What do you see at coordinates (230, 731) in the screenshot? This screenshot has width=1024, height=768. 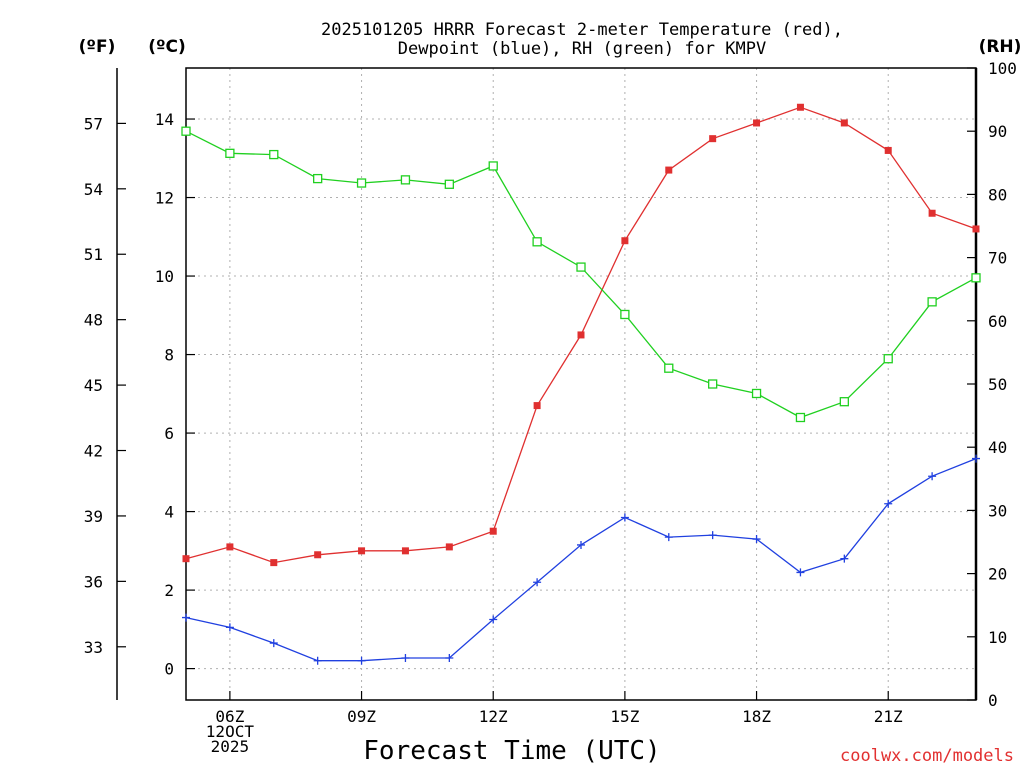 I see `time-tick-label: 12OCT` at bounding box center [230, 731].